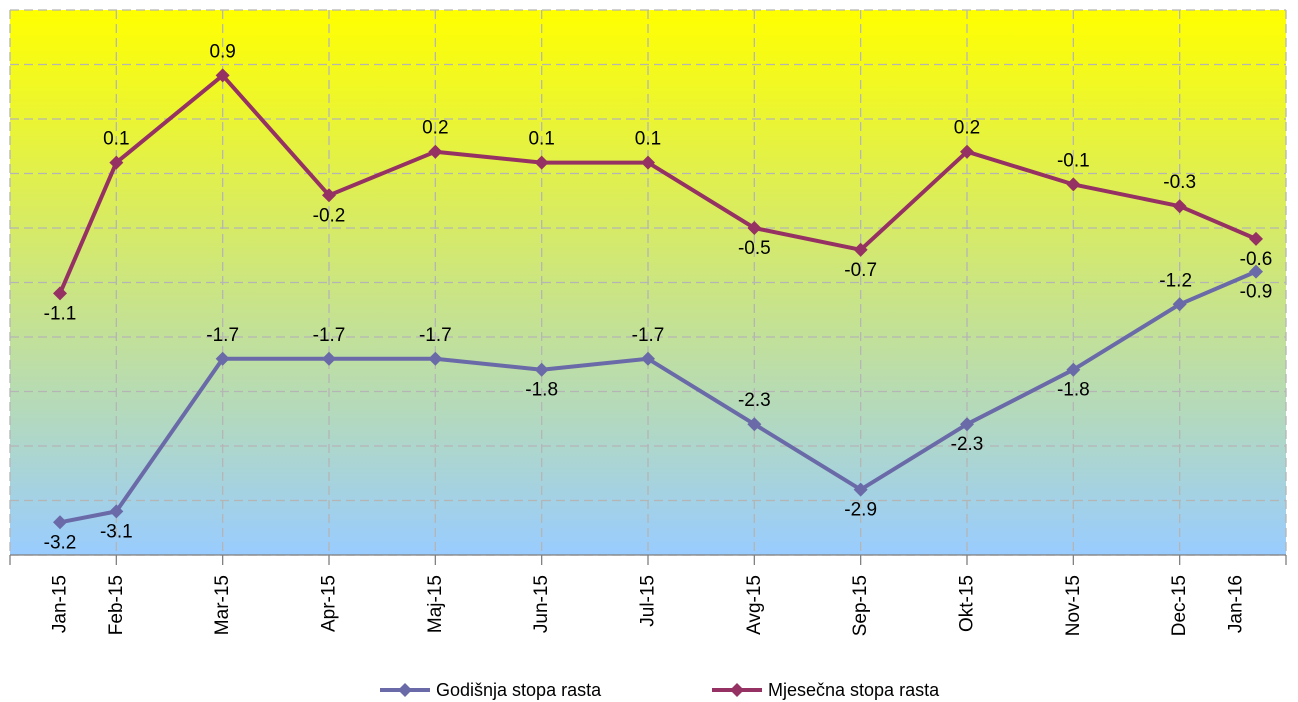 The height and width of the screenshot is (702, 1298). What do you see at coordinates (754, 605) in the screenshot?
I see `x-tick-label: Avg-15` at bounding box center [754, 605].